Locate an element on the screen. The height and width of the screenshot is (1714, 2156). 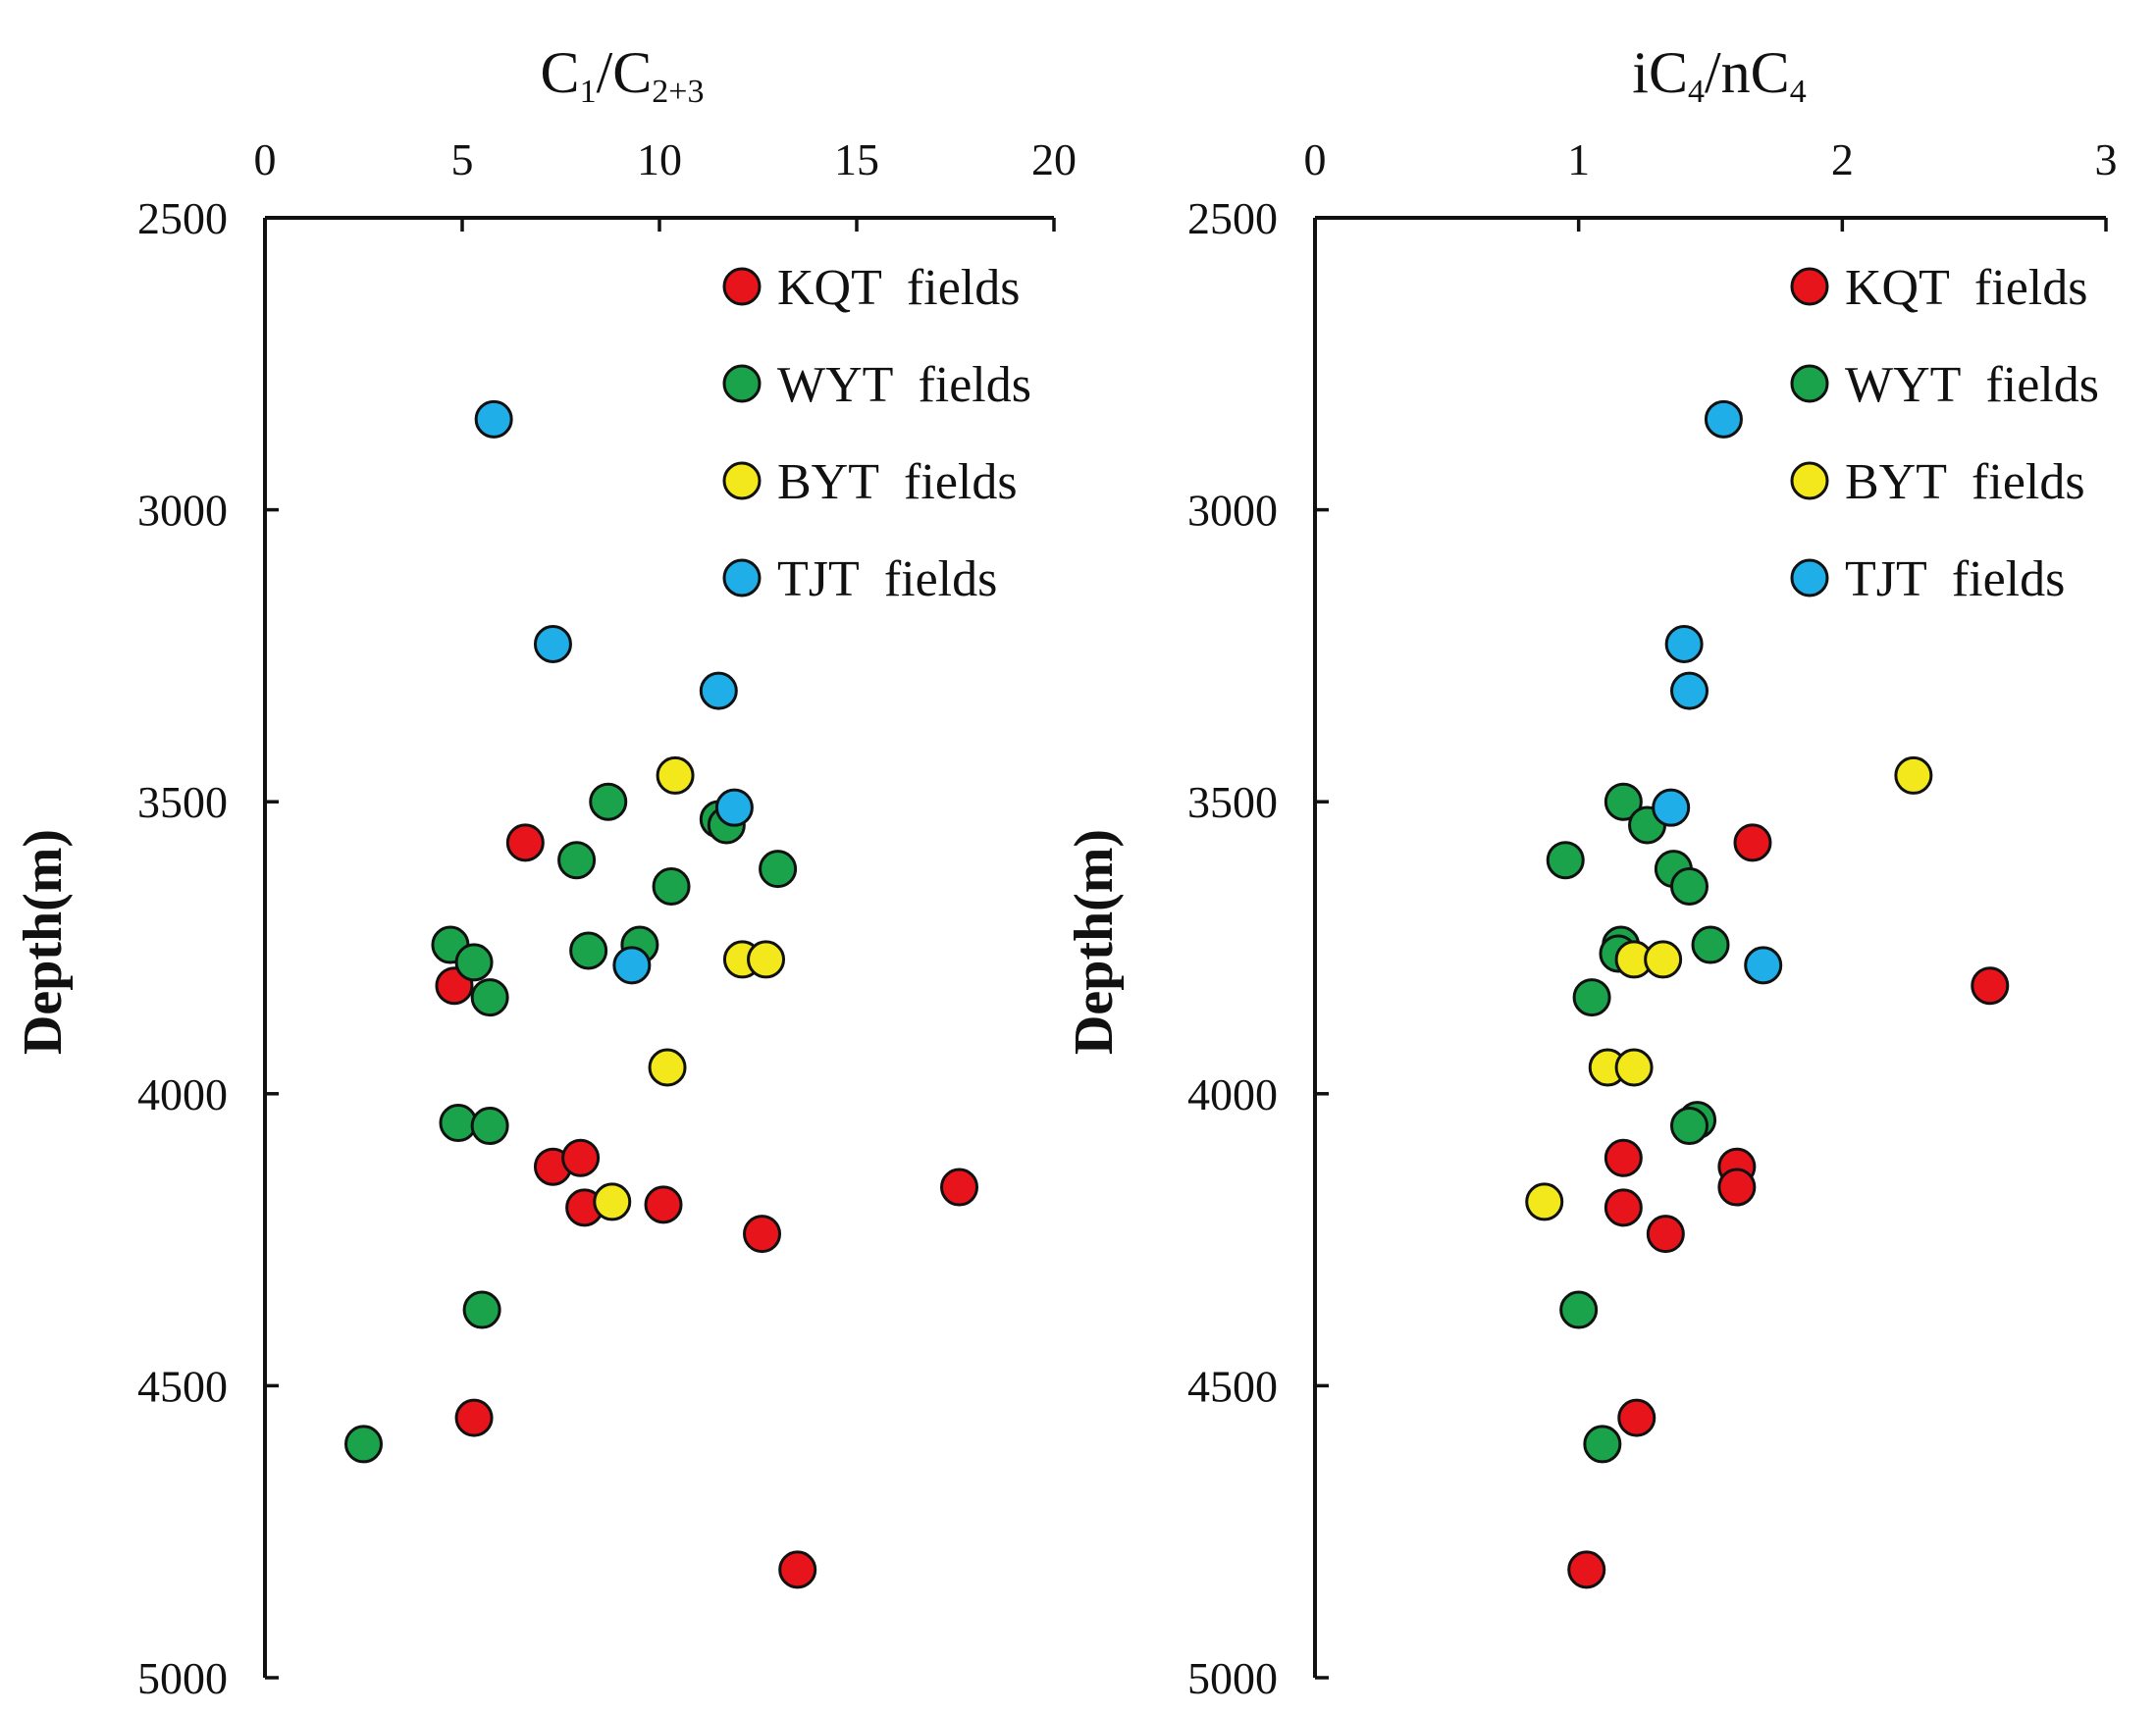
left-x-tick-label: 5 is located at coordinates (462, 159).